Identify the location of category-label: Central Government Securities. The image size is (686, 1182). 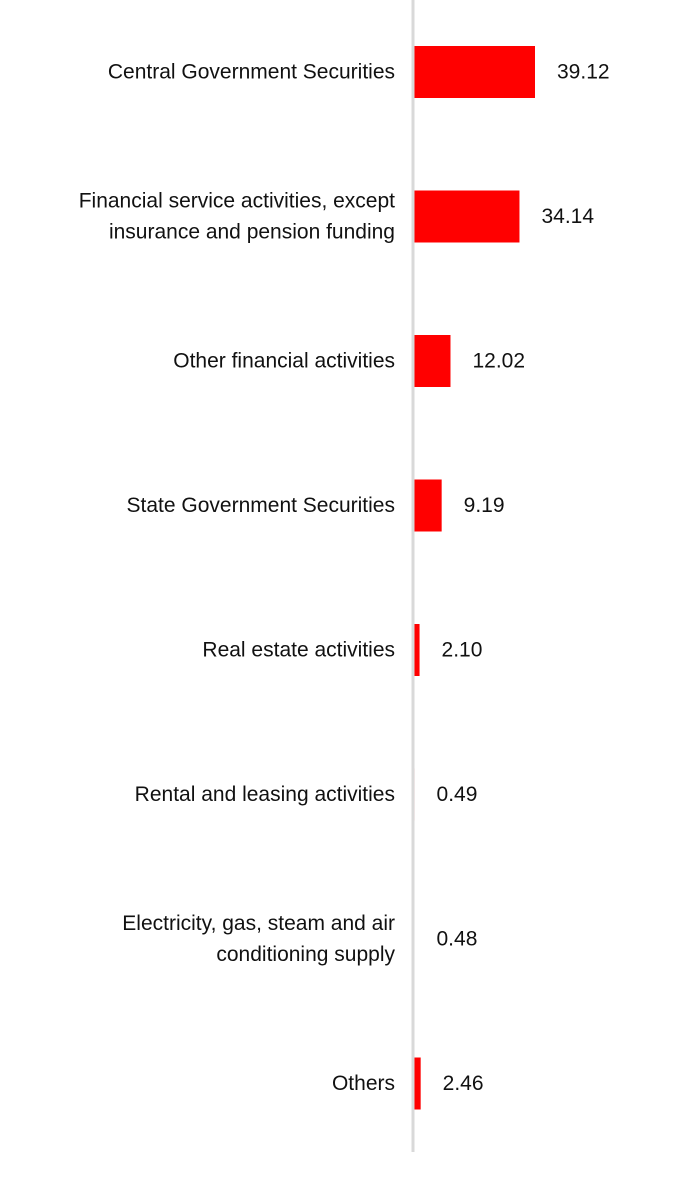
(251, 72).